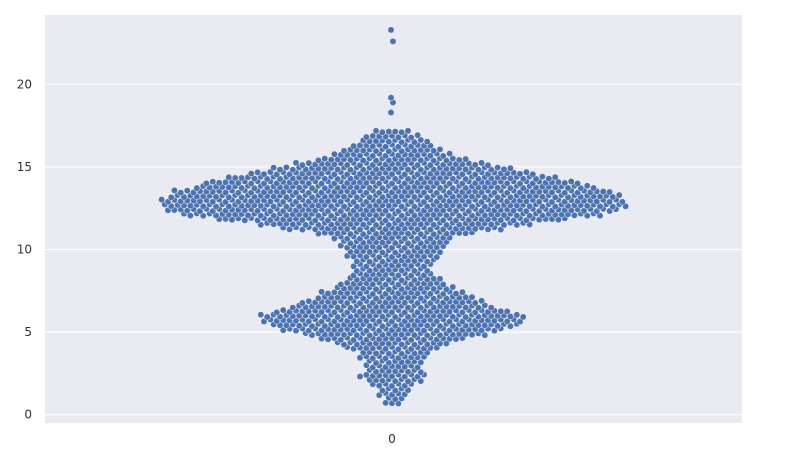 The image size is (787, 467). Describe the element at coordinates (28, 415) in the screenshot. I see `y-tick-label: 0` at that location.